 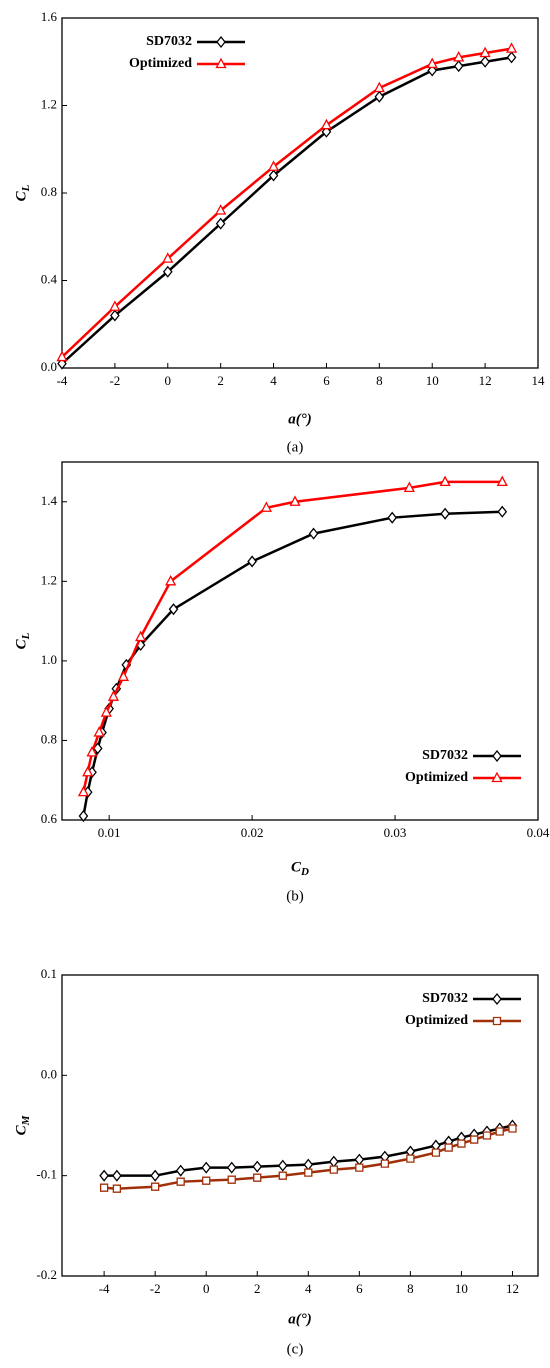 What do you see at coordinates (432, 380) in the screenshot?
I see `x-tick-label: 10` at bounding box center [432, 380].